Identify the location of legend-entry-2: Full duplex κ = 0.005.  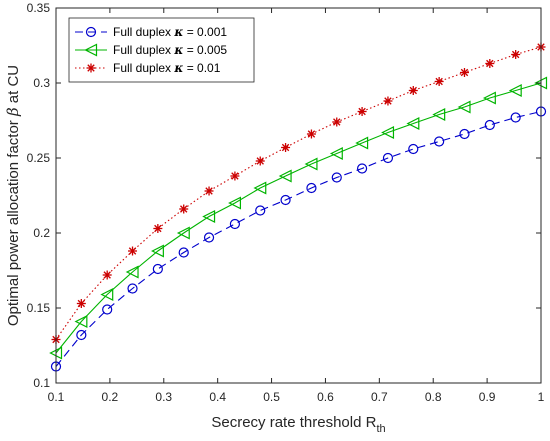
(151, 50).